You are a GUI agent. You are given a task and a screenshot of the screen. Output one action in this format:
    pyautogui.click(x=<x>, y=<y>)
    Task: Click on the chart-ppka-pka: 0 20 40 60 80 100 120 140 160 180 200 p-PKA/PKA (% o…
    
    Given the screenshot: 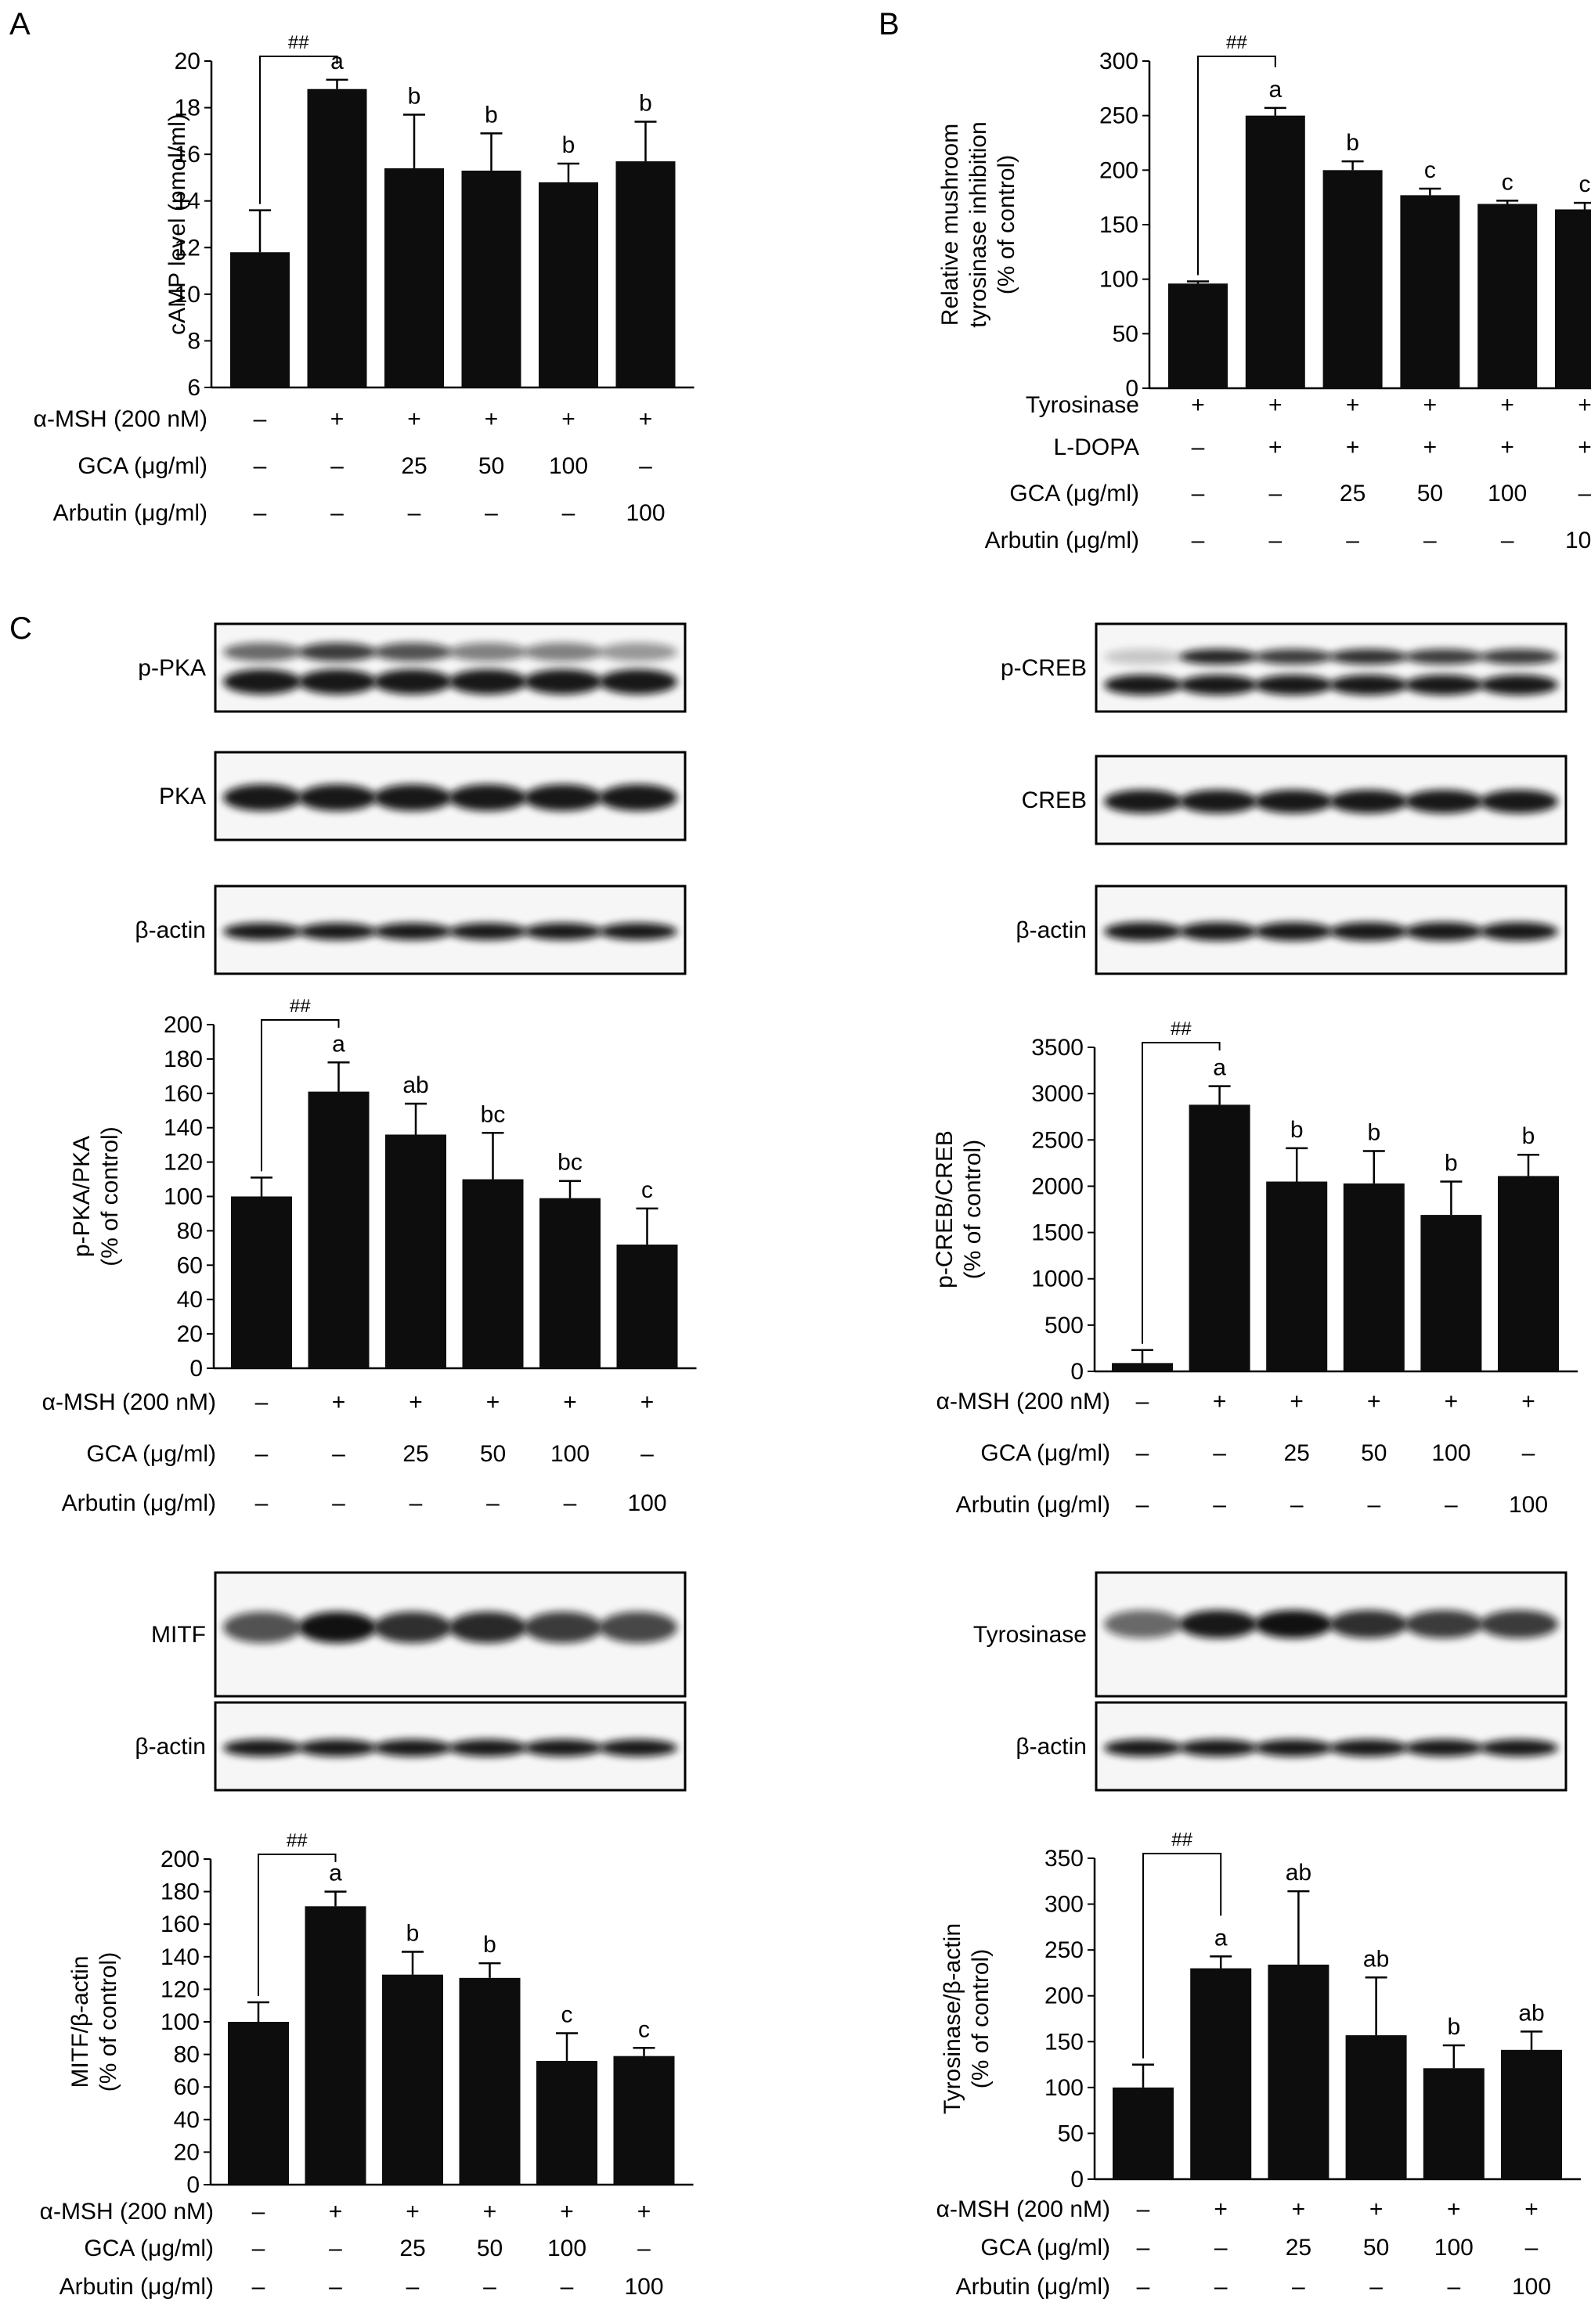 What is the action you would take?
    pyautogui.click(x=369, y=1256)
    